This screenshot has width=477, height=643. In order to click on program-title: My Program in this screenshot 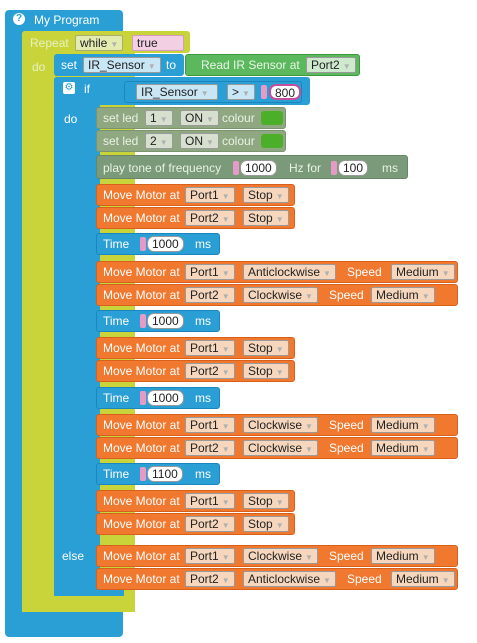, I will do `click(67, 20)`.